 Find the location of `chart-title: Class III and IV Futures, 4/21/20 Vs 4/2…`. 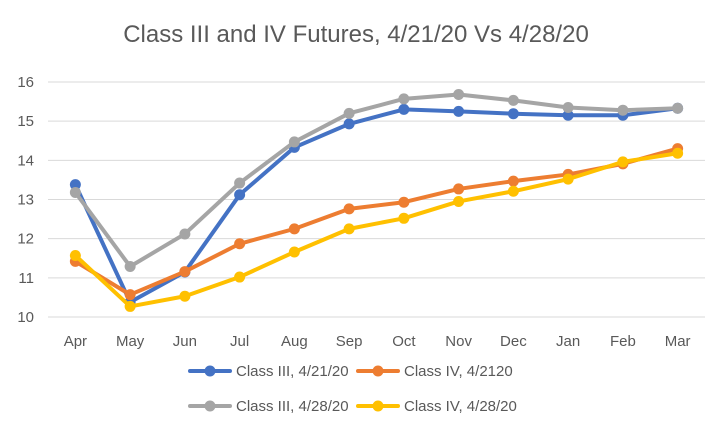

chart-title: Class III and IV Futures, 4/21/20 Vs 4/2… is located at coordinates (356, 34).